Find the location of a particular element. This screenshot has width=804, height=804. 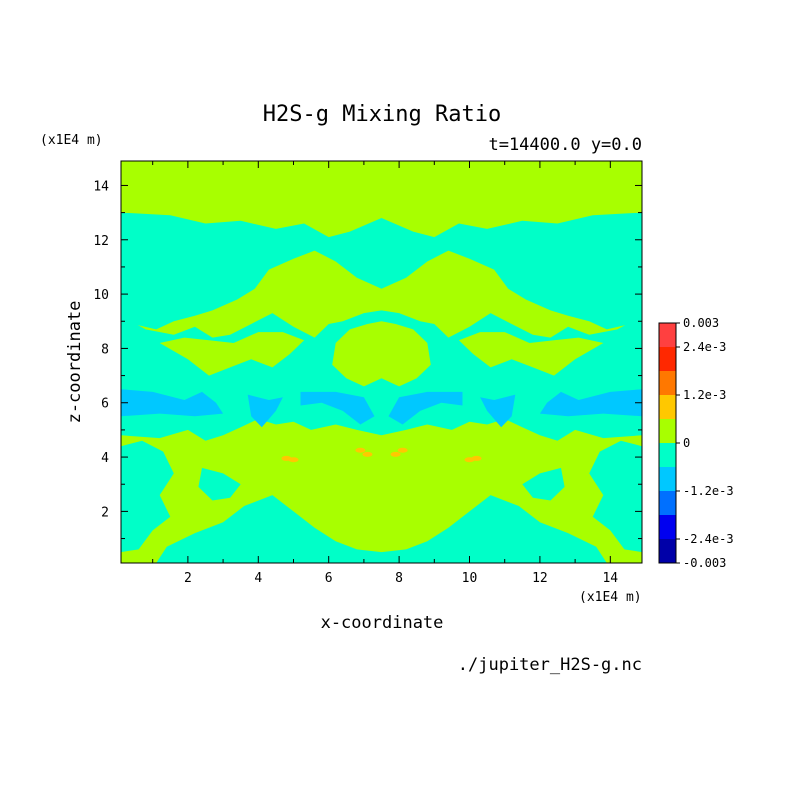

region-blue-mid-left is located at coordinates (265, 411).